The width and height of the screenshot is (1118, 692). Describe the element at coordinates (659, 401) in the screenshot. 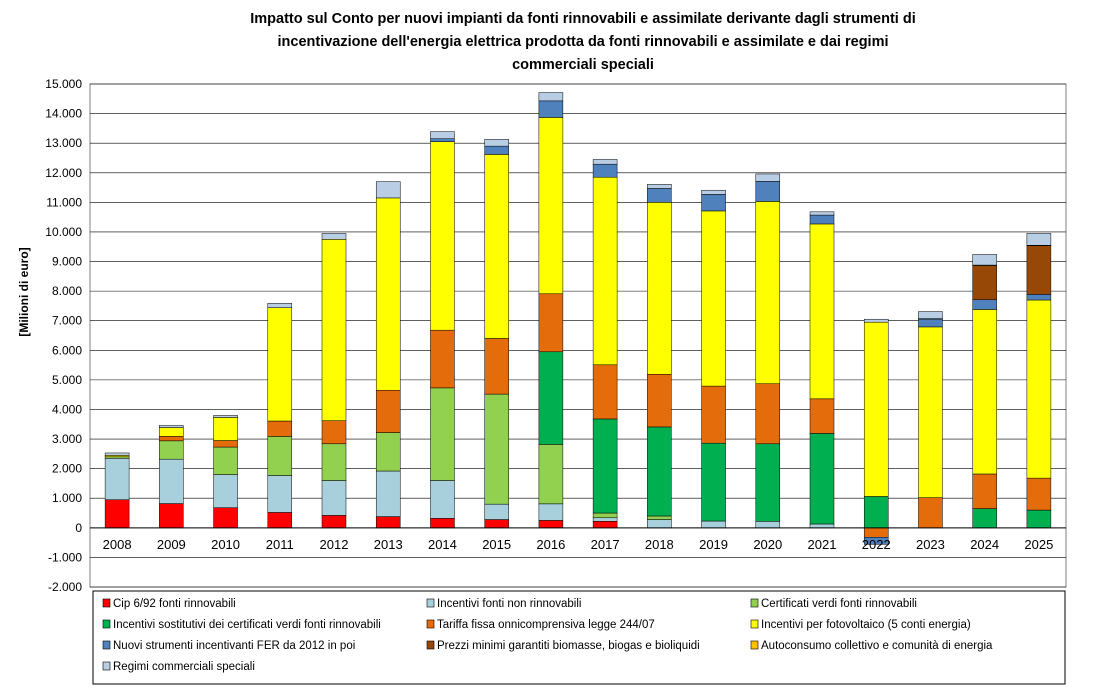

I see `bar-segment-2018-s4` at that location.